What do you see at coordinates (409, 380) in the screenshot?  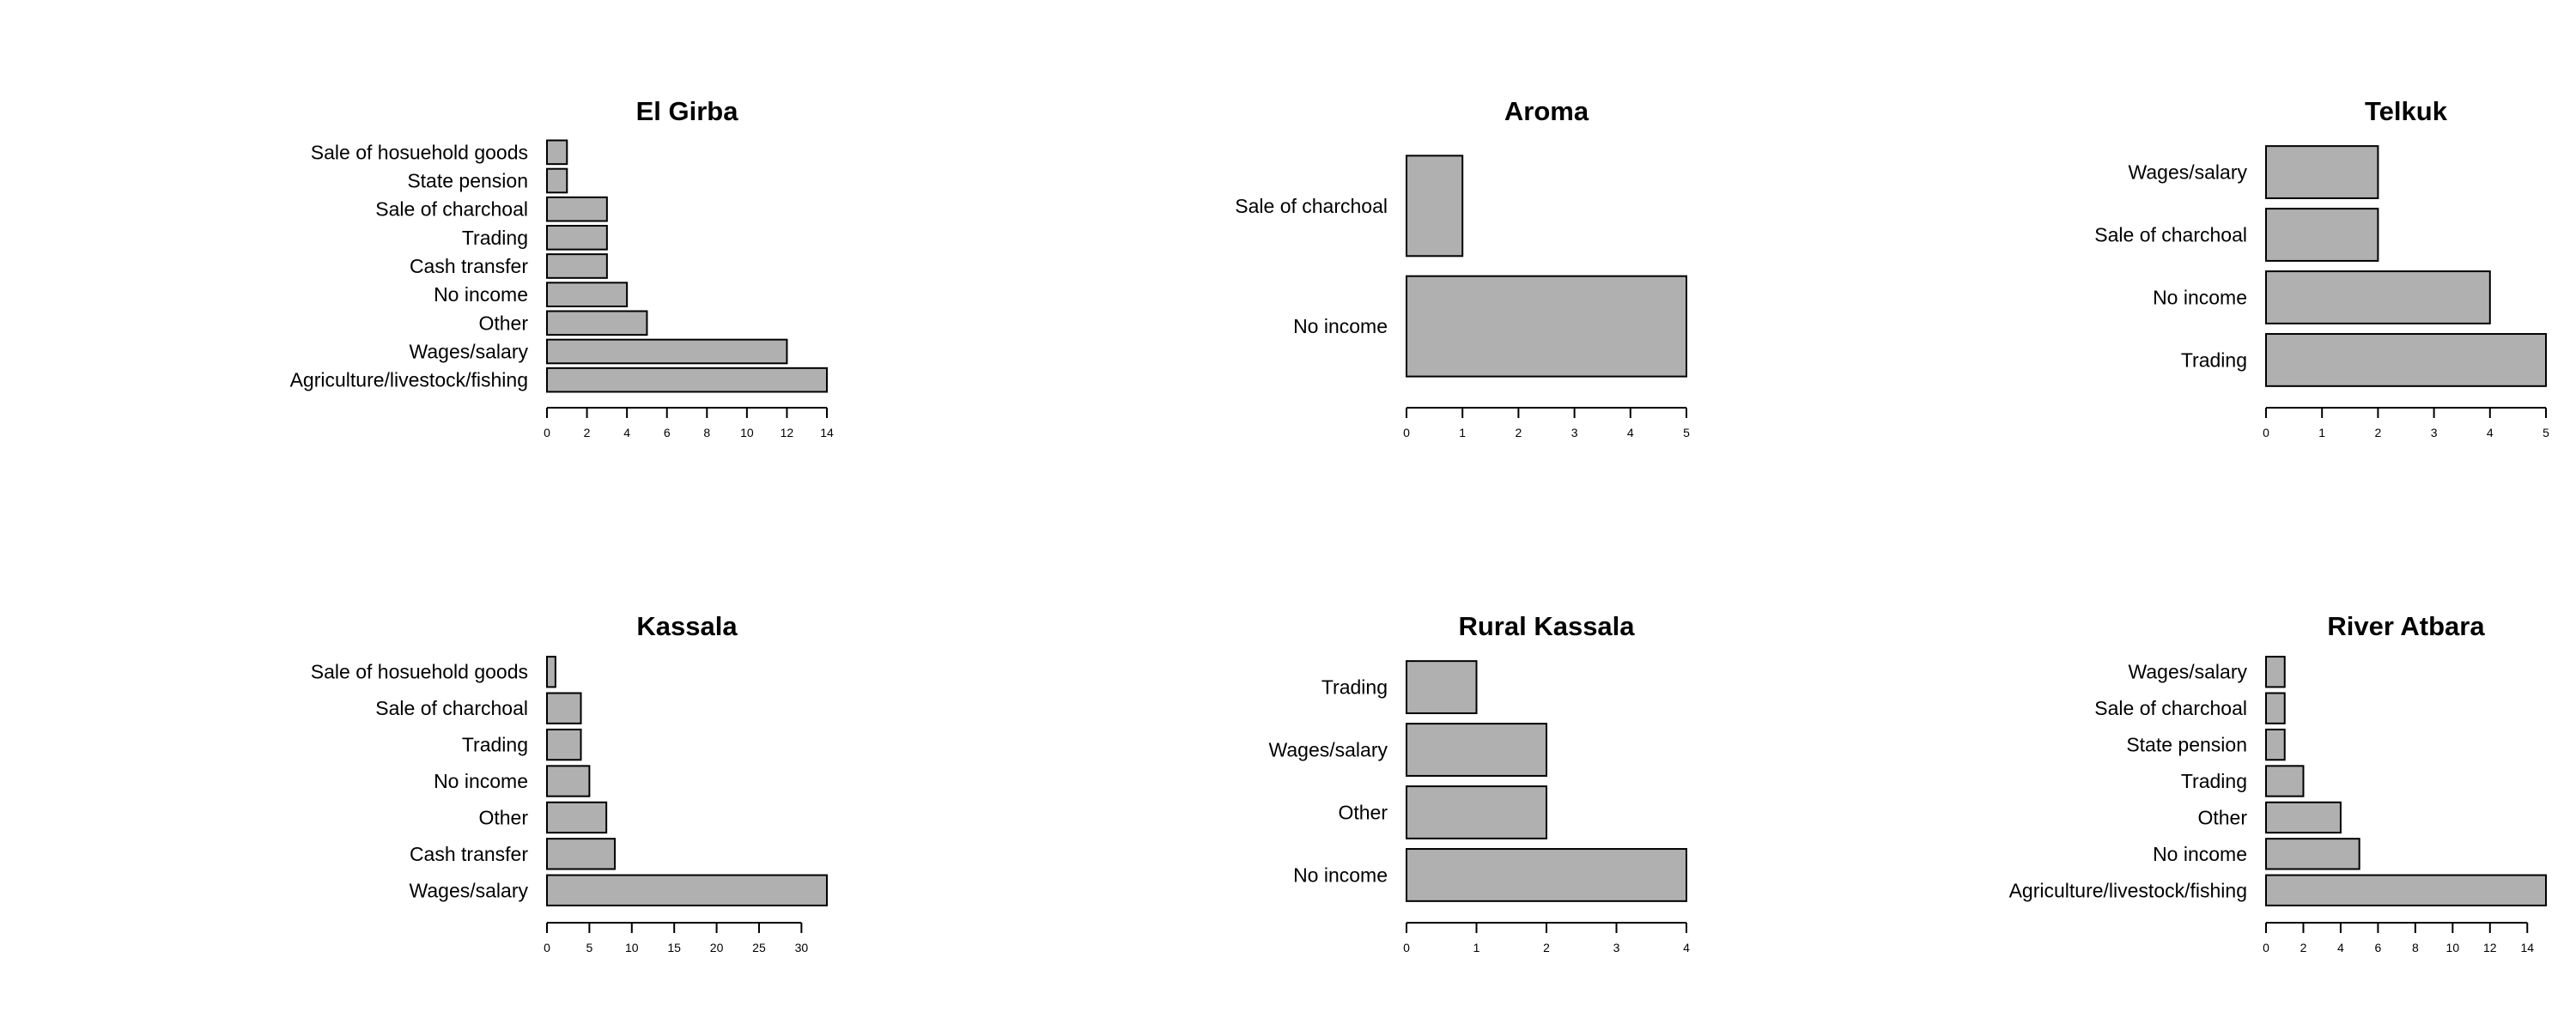 I see `category-label: Agriculture/livestock/fishing` at bounding box center [409, 380].